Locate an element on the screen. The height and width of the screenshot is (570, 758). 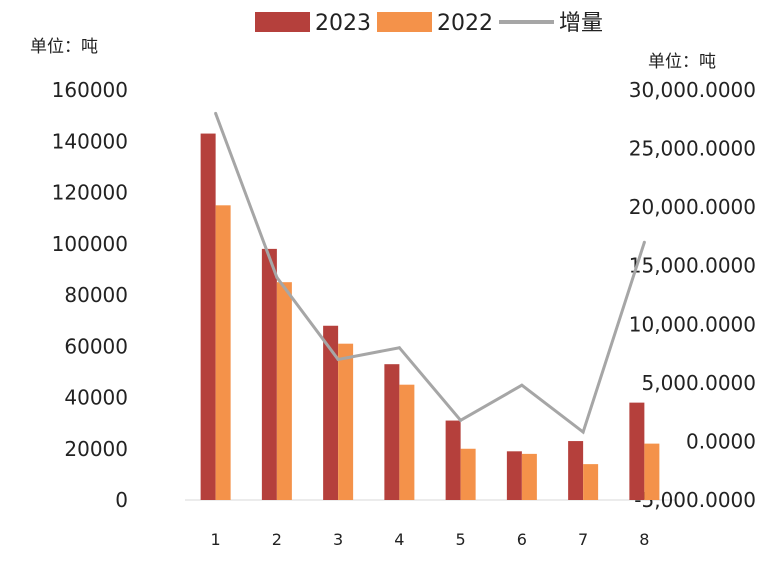
x-tick-label: 5 is located at coordinates (461, 539).